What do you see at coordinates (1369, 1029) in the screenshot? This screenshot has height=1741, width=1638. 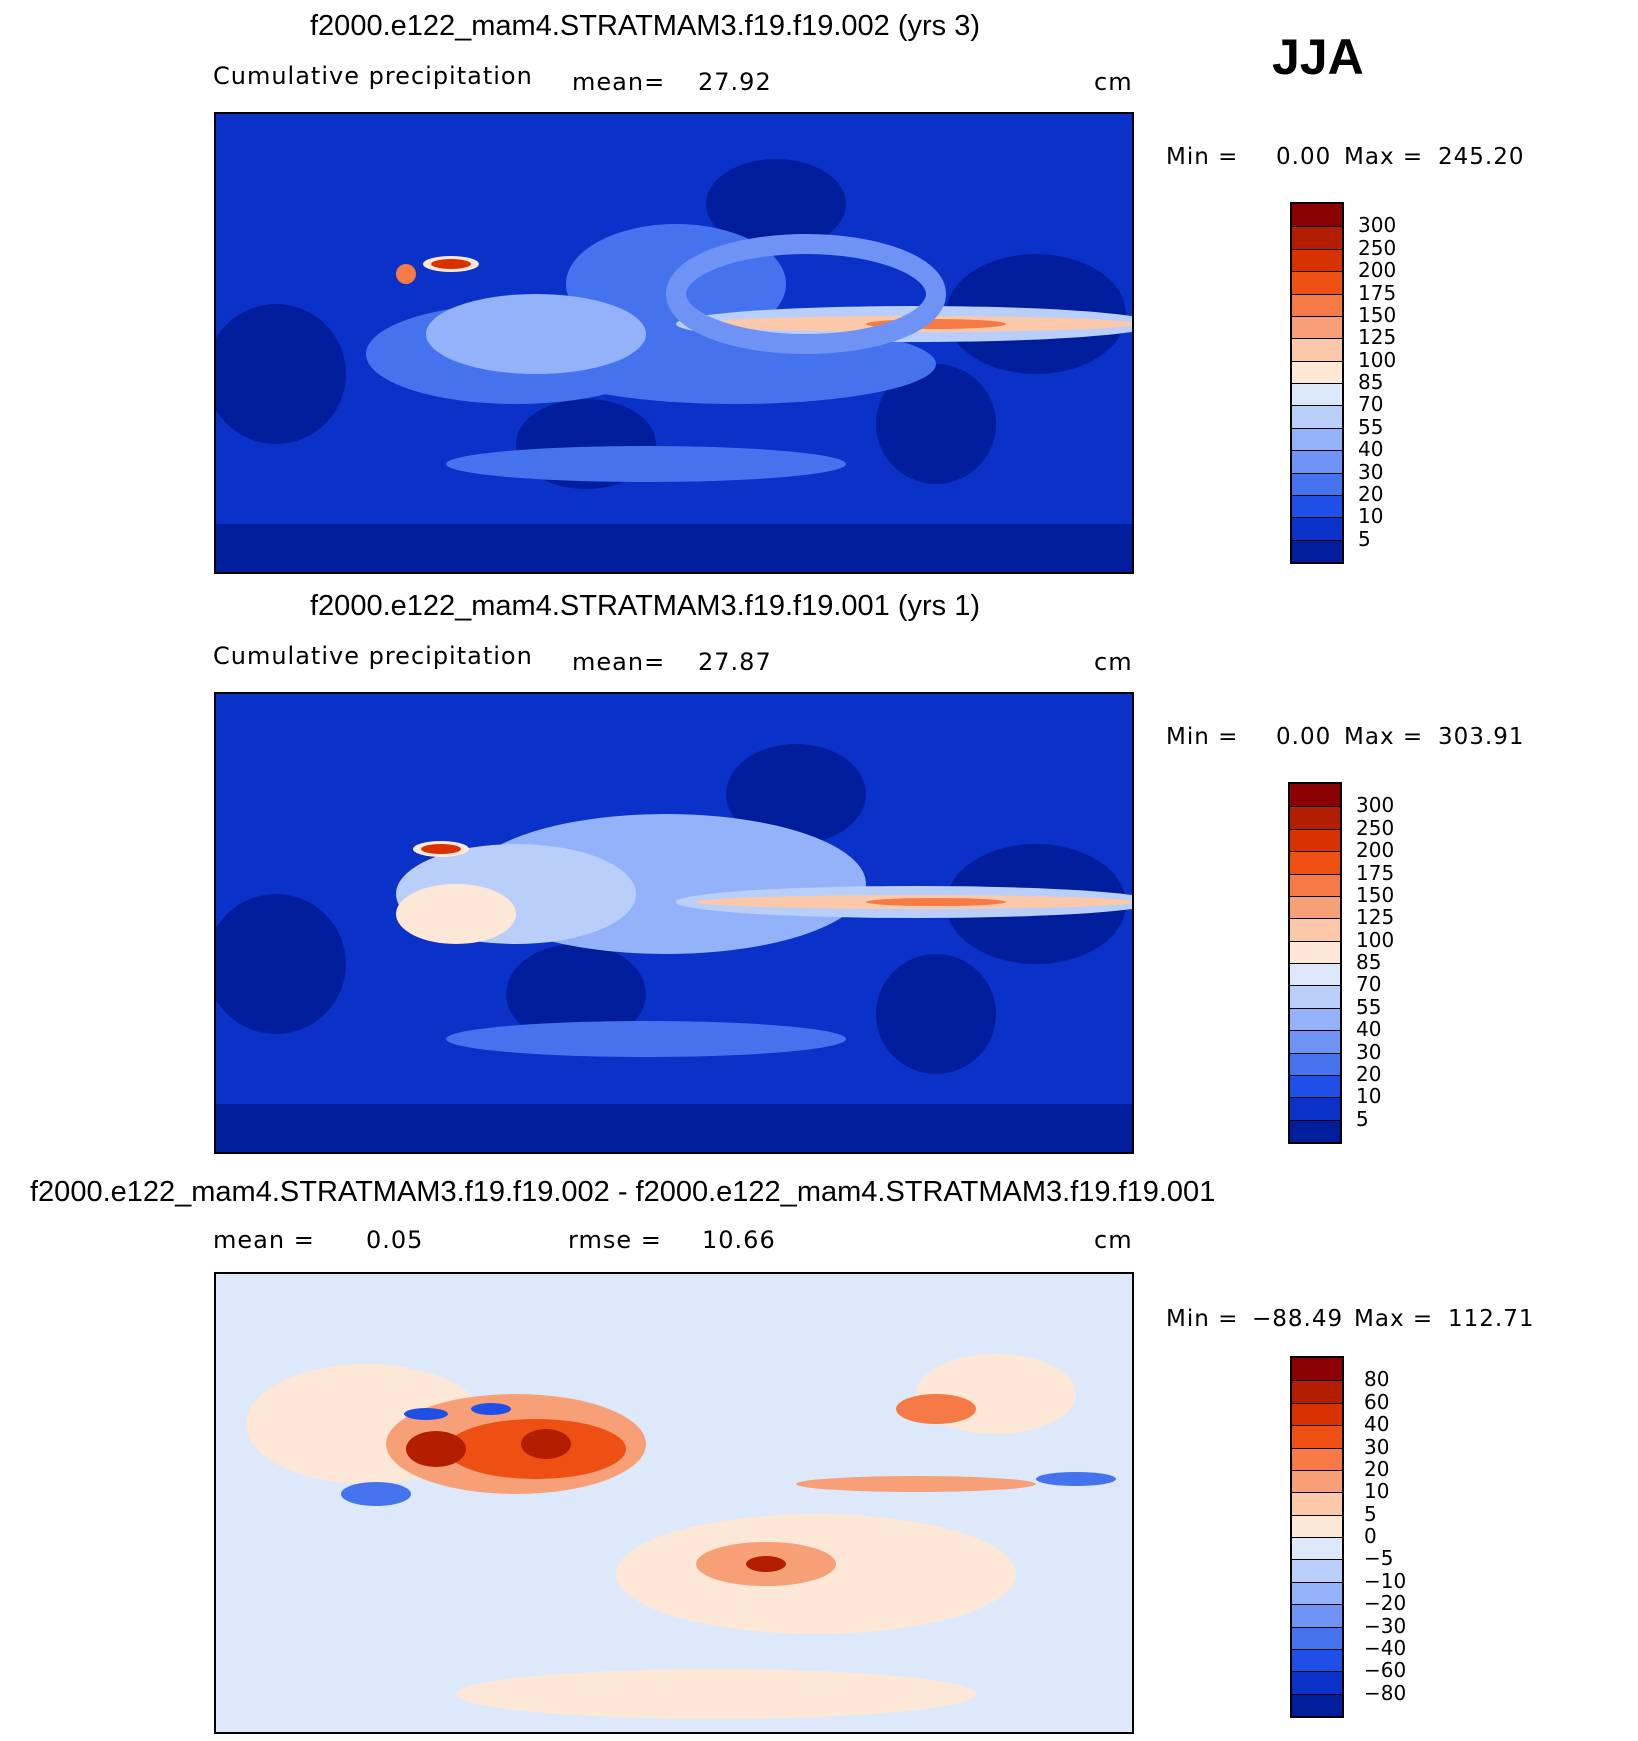 I see `panel2-colorbar-tick-label: 40` at bounding box center [1369, 1029].